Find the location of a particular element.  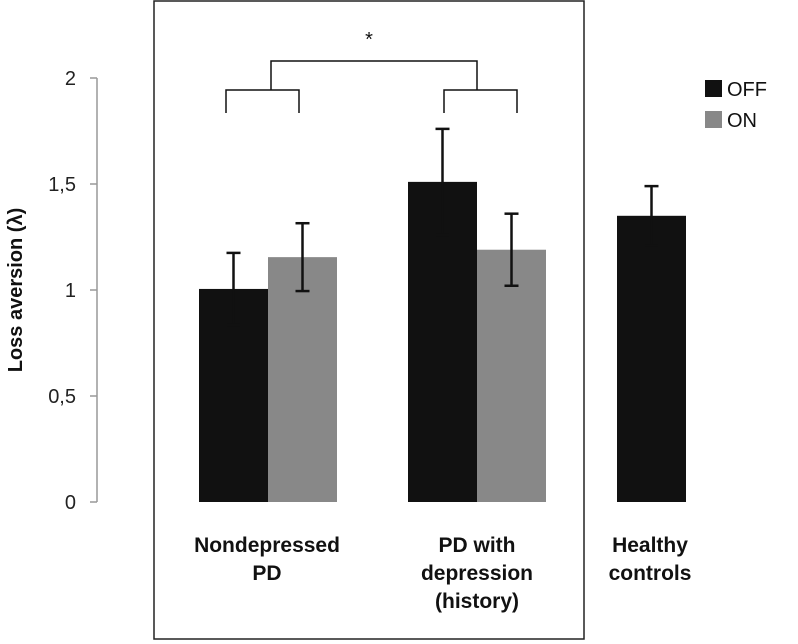

y-tick-label: 0,5 is located at coordinates (62, 397).